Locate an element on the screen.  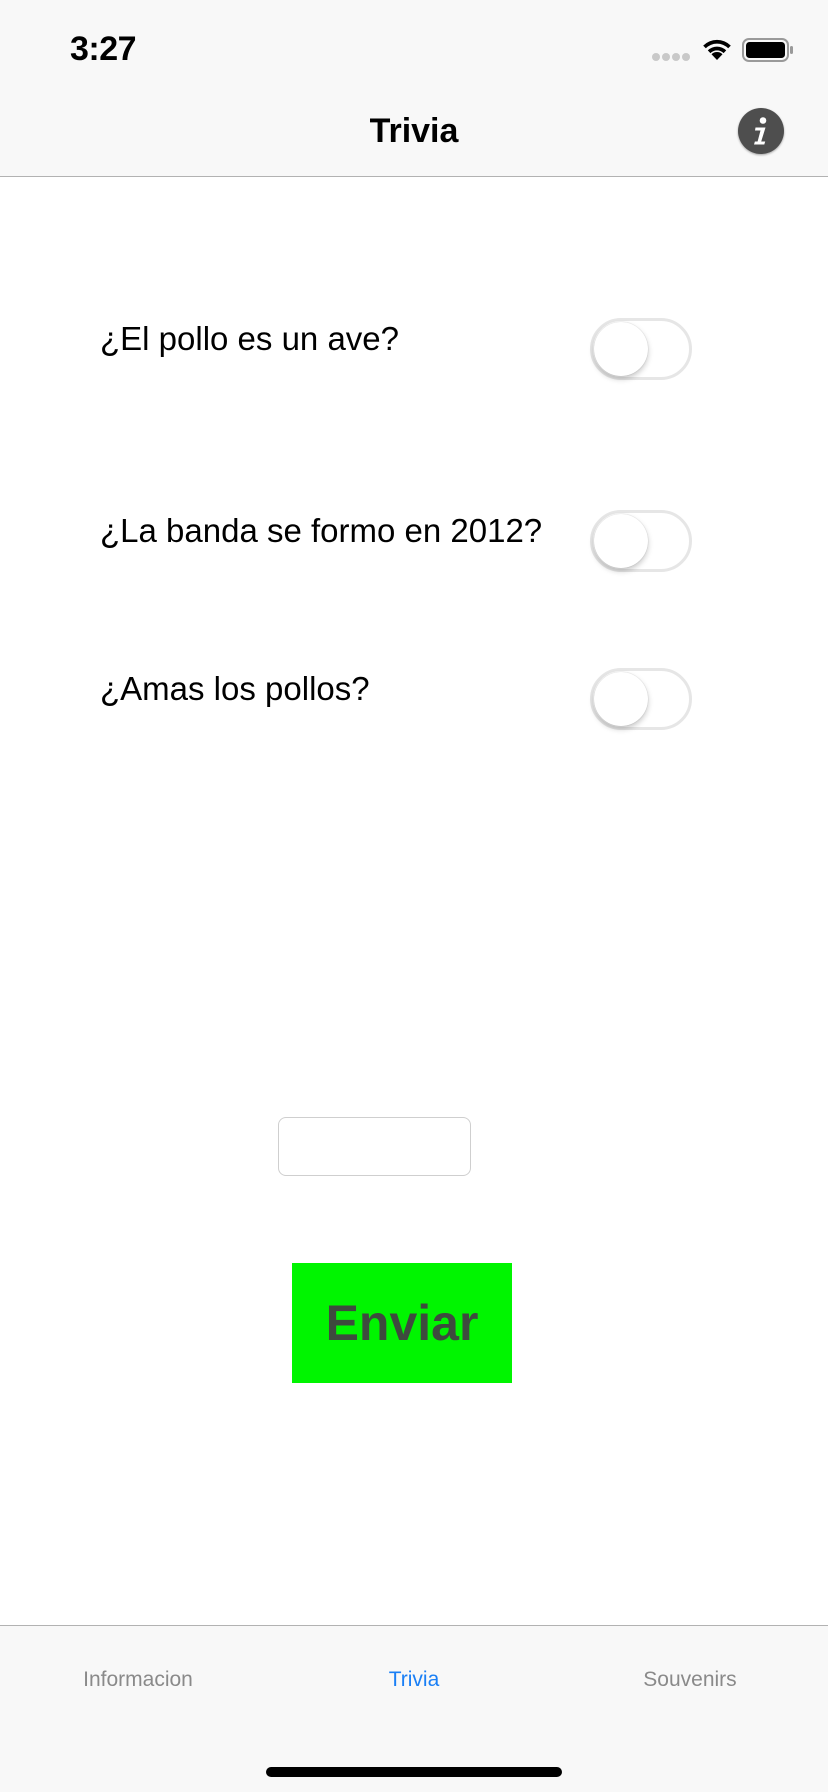
submit-button: Enviar is located at coordinates (402, 1323).